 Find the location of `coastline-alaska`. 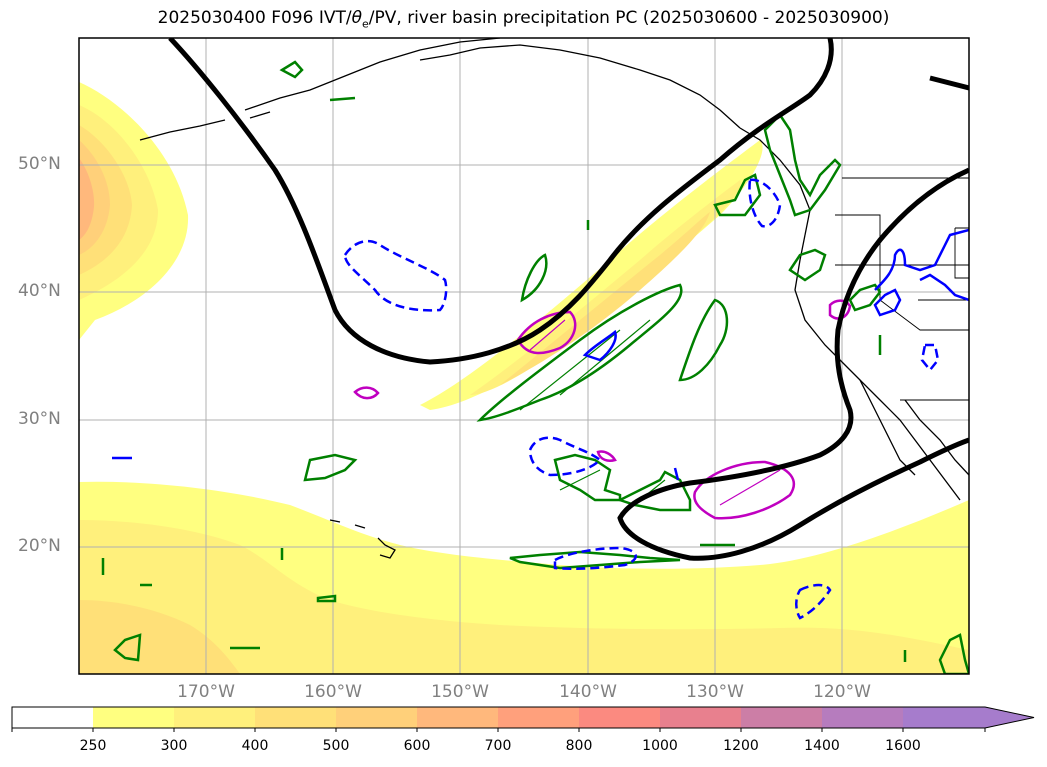

coastline-alaska is located at coordinates (492, 83).